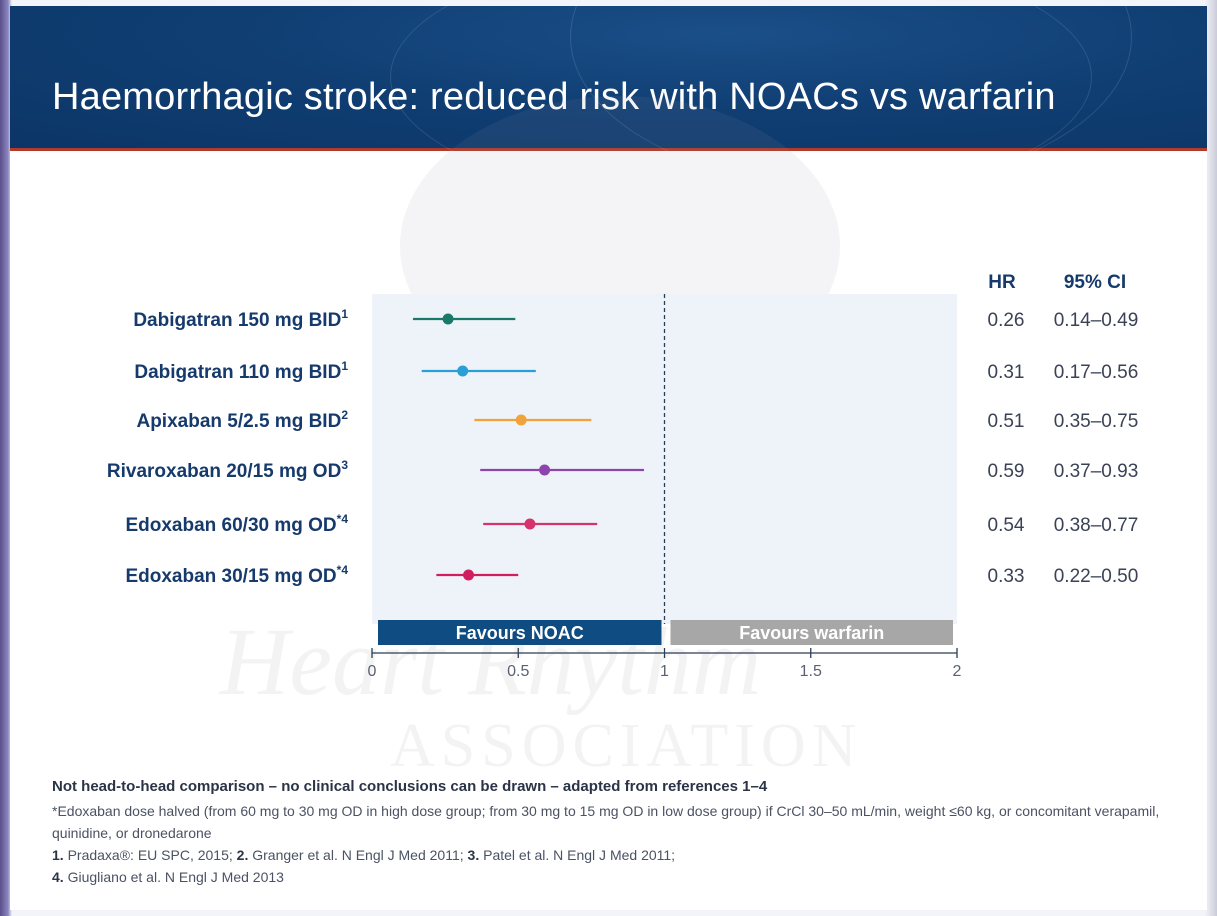 This screenshot has height=916, width=1217. I want to click on hr-value: 0.26, so click(1006, 320).